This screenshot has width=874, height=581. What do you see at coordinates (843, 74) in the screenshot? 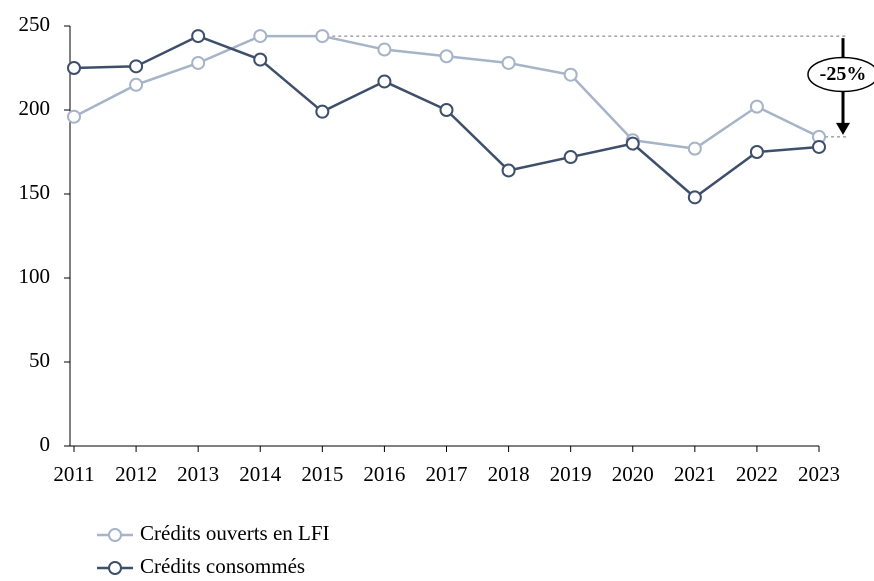
I see `annotation: -25%` at bounding box center [843, 74].